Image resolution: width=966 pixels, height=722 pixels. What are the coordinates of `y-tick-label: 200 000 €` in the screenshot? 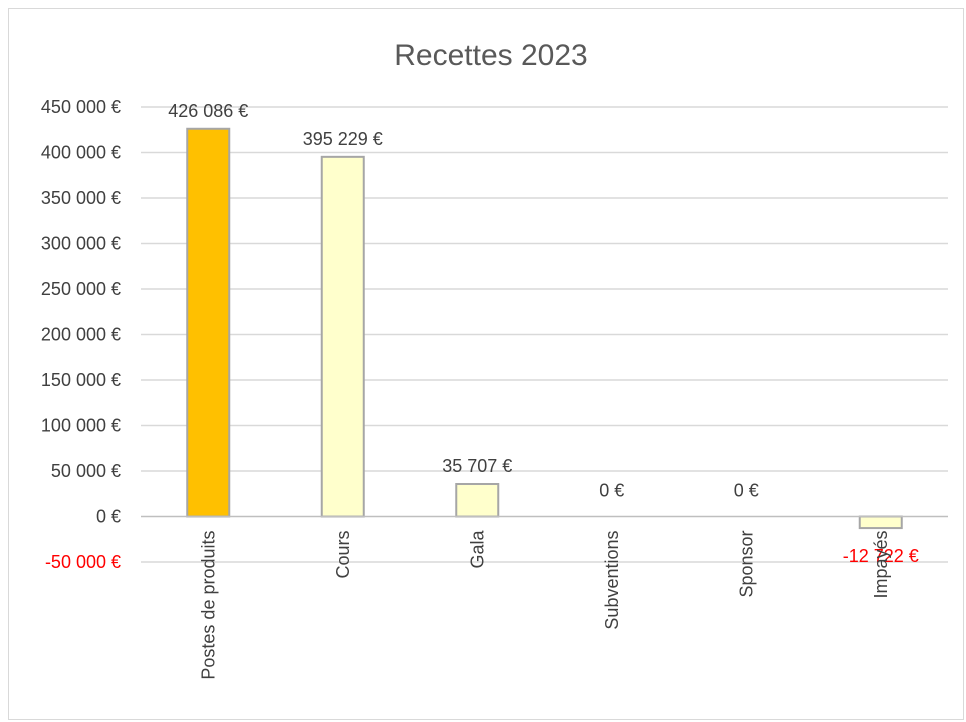 It's located at (81, 335).